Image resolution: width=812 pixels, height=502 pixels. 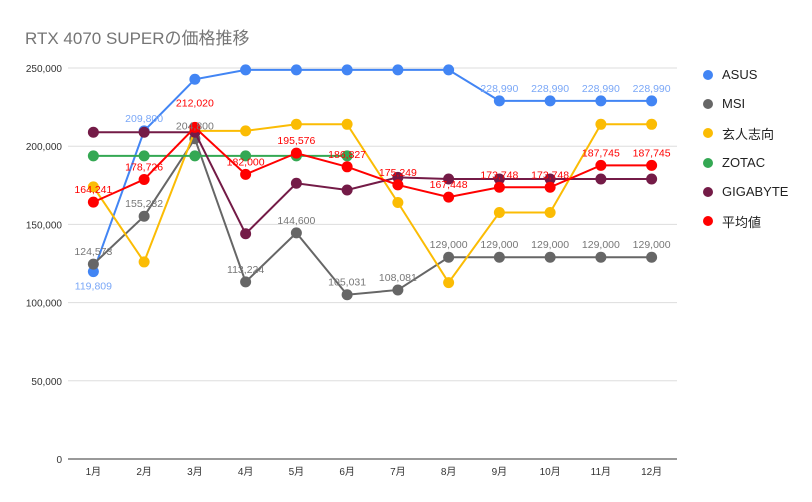 What do you see at coordinates (734, 104) in the screenshot?
I see `legend-label: MSI` at bounding box center [734, 104].